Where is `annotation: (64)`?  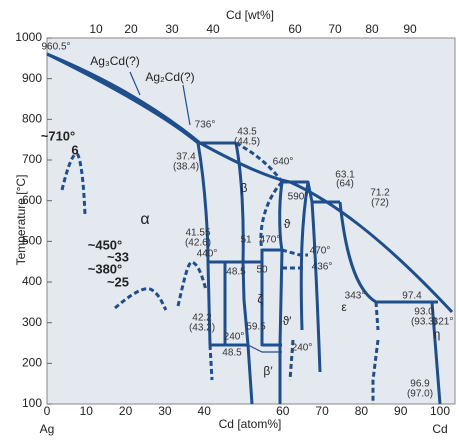 annotation: (64) is located at coordinates (345, 184).